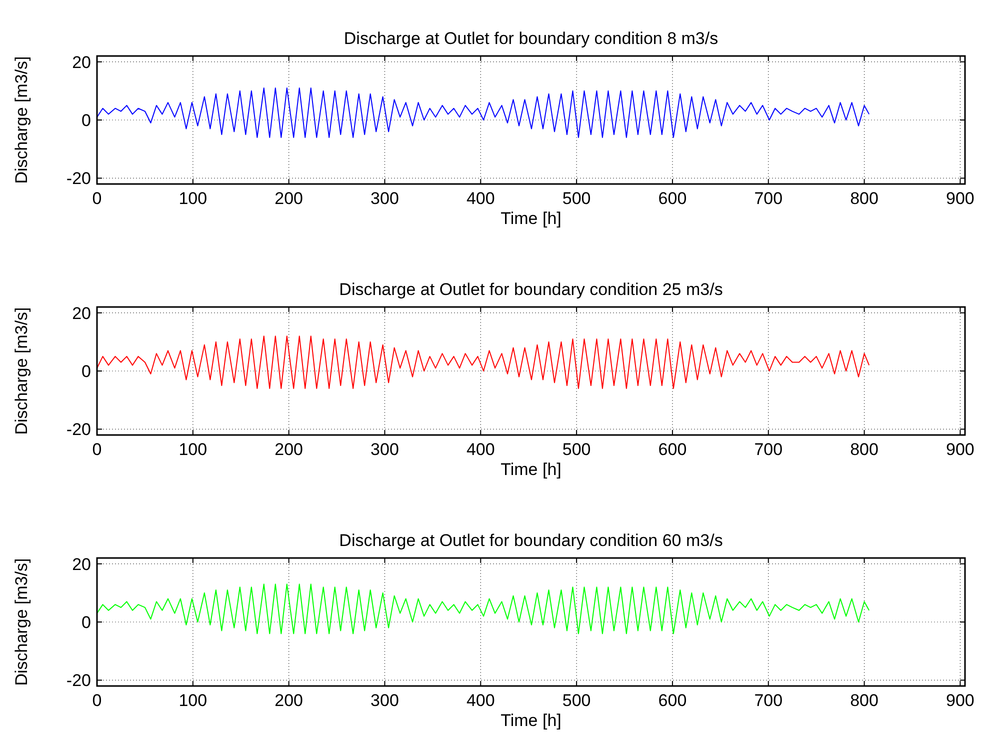 Image resolution: width=987 pixels, height=756 pixels. I want to click on chart-title: Discharge at Outlet for boundary condition 25 m3/s, so click(531, 289).